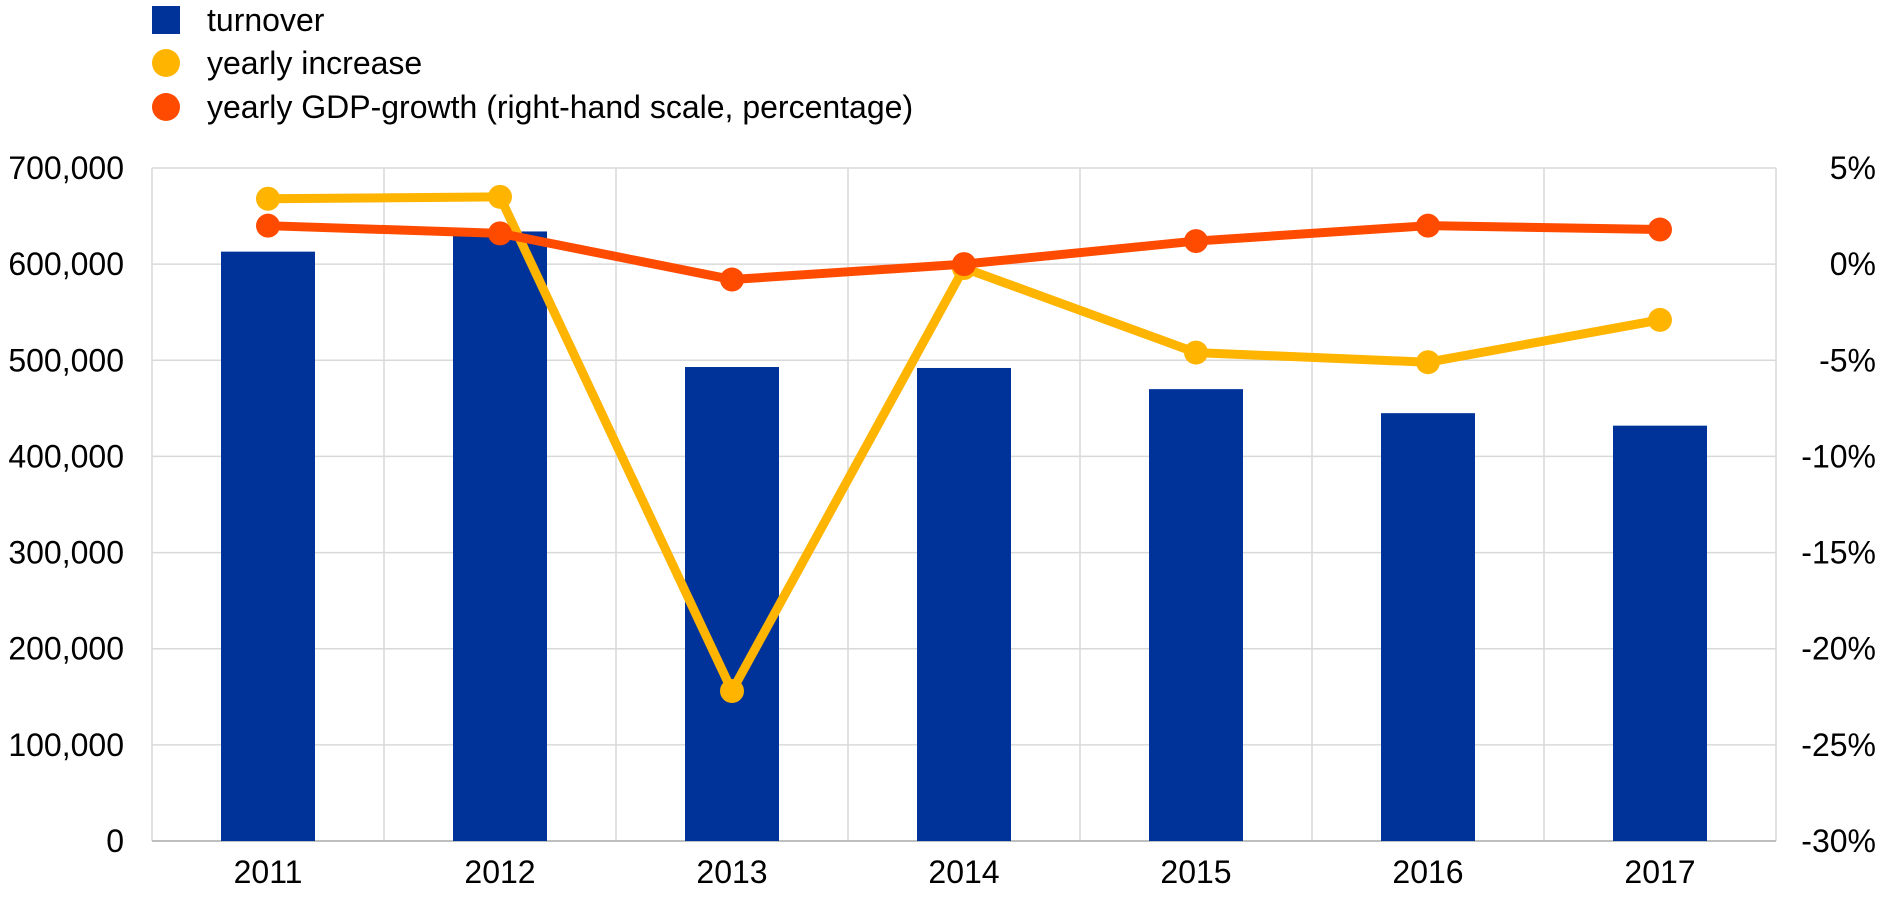 The image size is (1890, 898). What do you see at coordinates (732, 604) in the screenshot?
I see `bar-2013` at bounding box center [732, 604].